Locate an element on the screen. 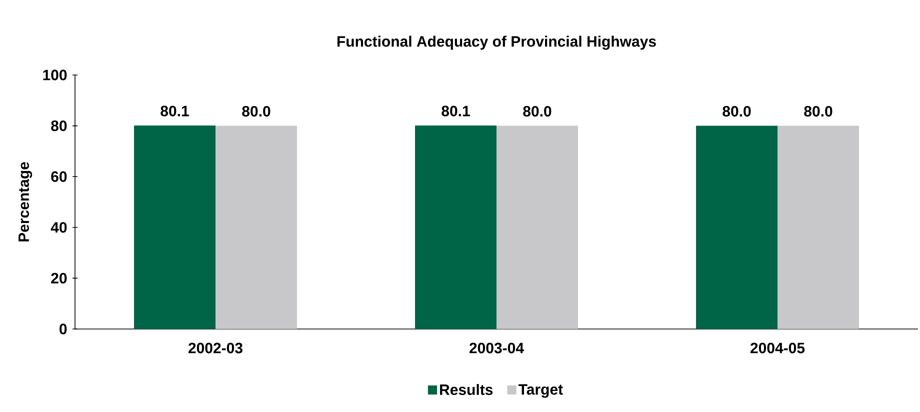 This screenshot has height=412, width=920. chart-title: Functional Adequacy of Provincial Highways is located at coordinates (496, 43).